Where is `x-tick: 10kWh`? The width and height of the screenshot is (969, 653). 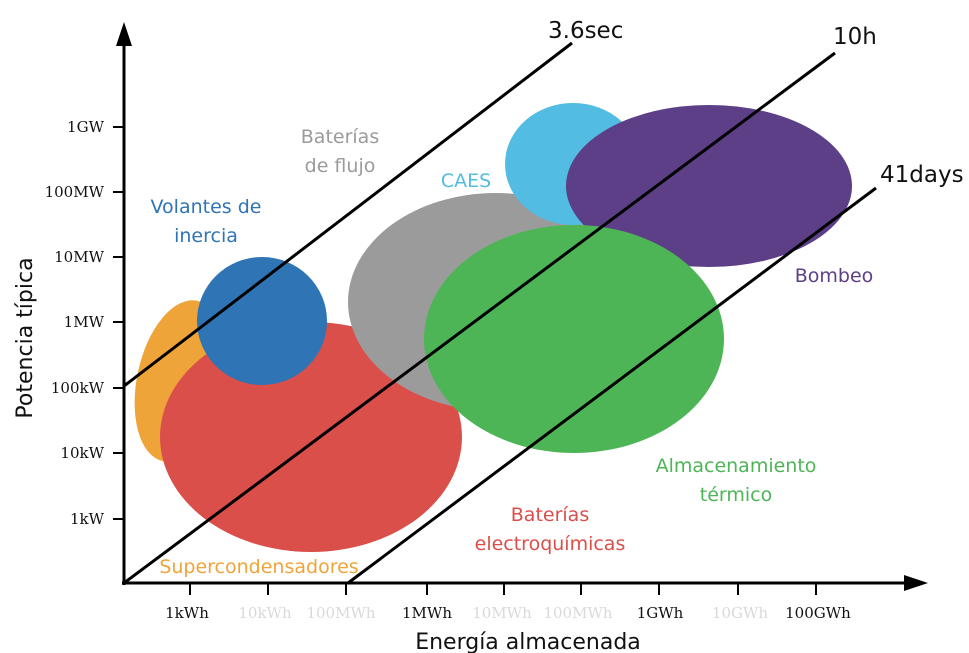 x-tick: 10kWh is located at coordinates (265, 602).